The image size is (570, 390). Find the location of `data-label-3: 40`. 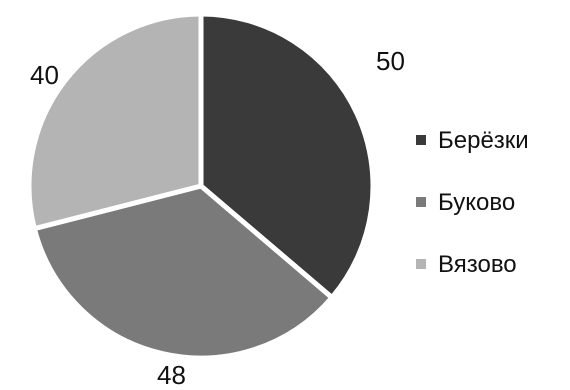

data-label-3: 40 is located at coordinates (44, 75).